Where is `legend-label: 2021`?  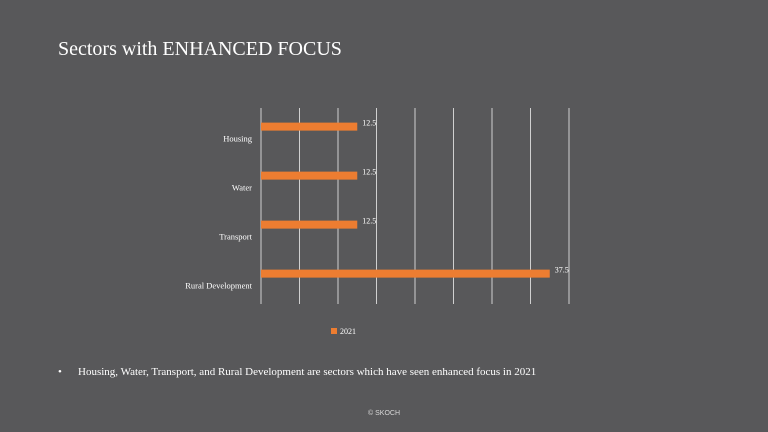 legend-label: 2021 is located at coordinates (348, 331).